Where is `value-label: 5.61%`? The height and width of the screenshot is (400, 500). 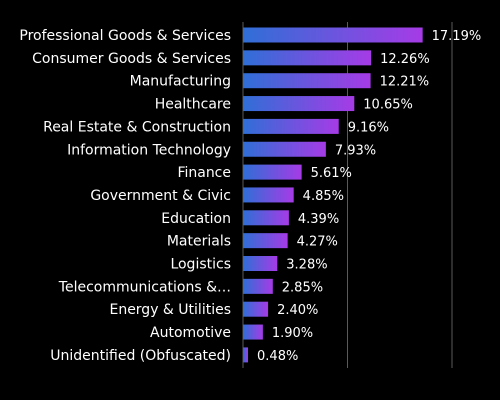
value-label: 5.61% is located at coordinates (331, 173).